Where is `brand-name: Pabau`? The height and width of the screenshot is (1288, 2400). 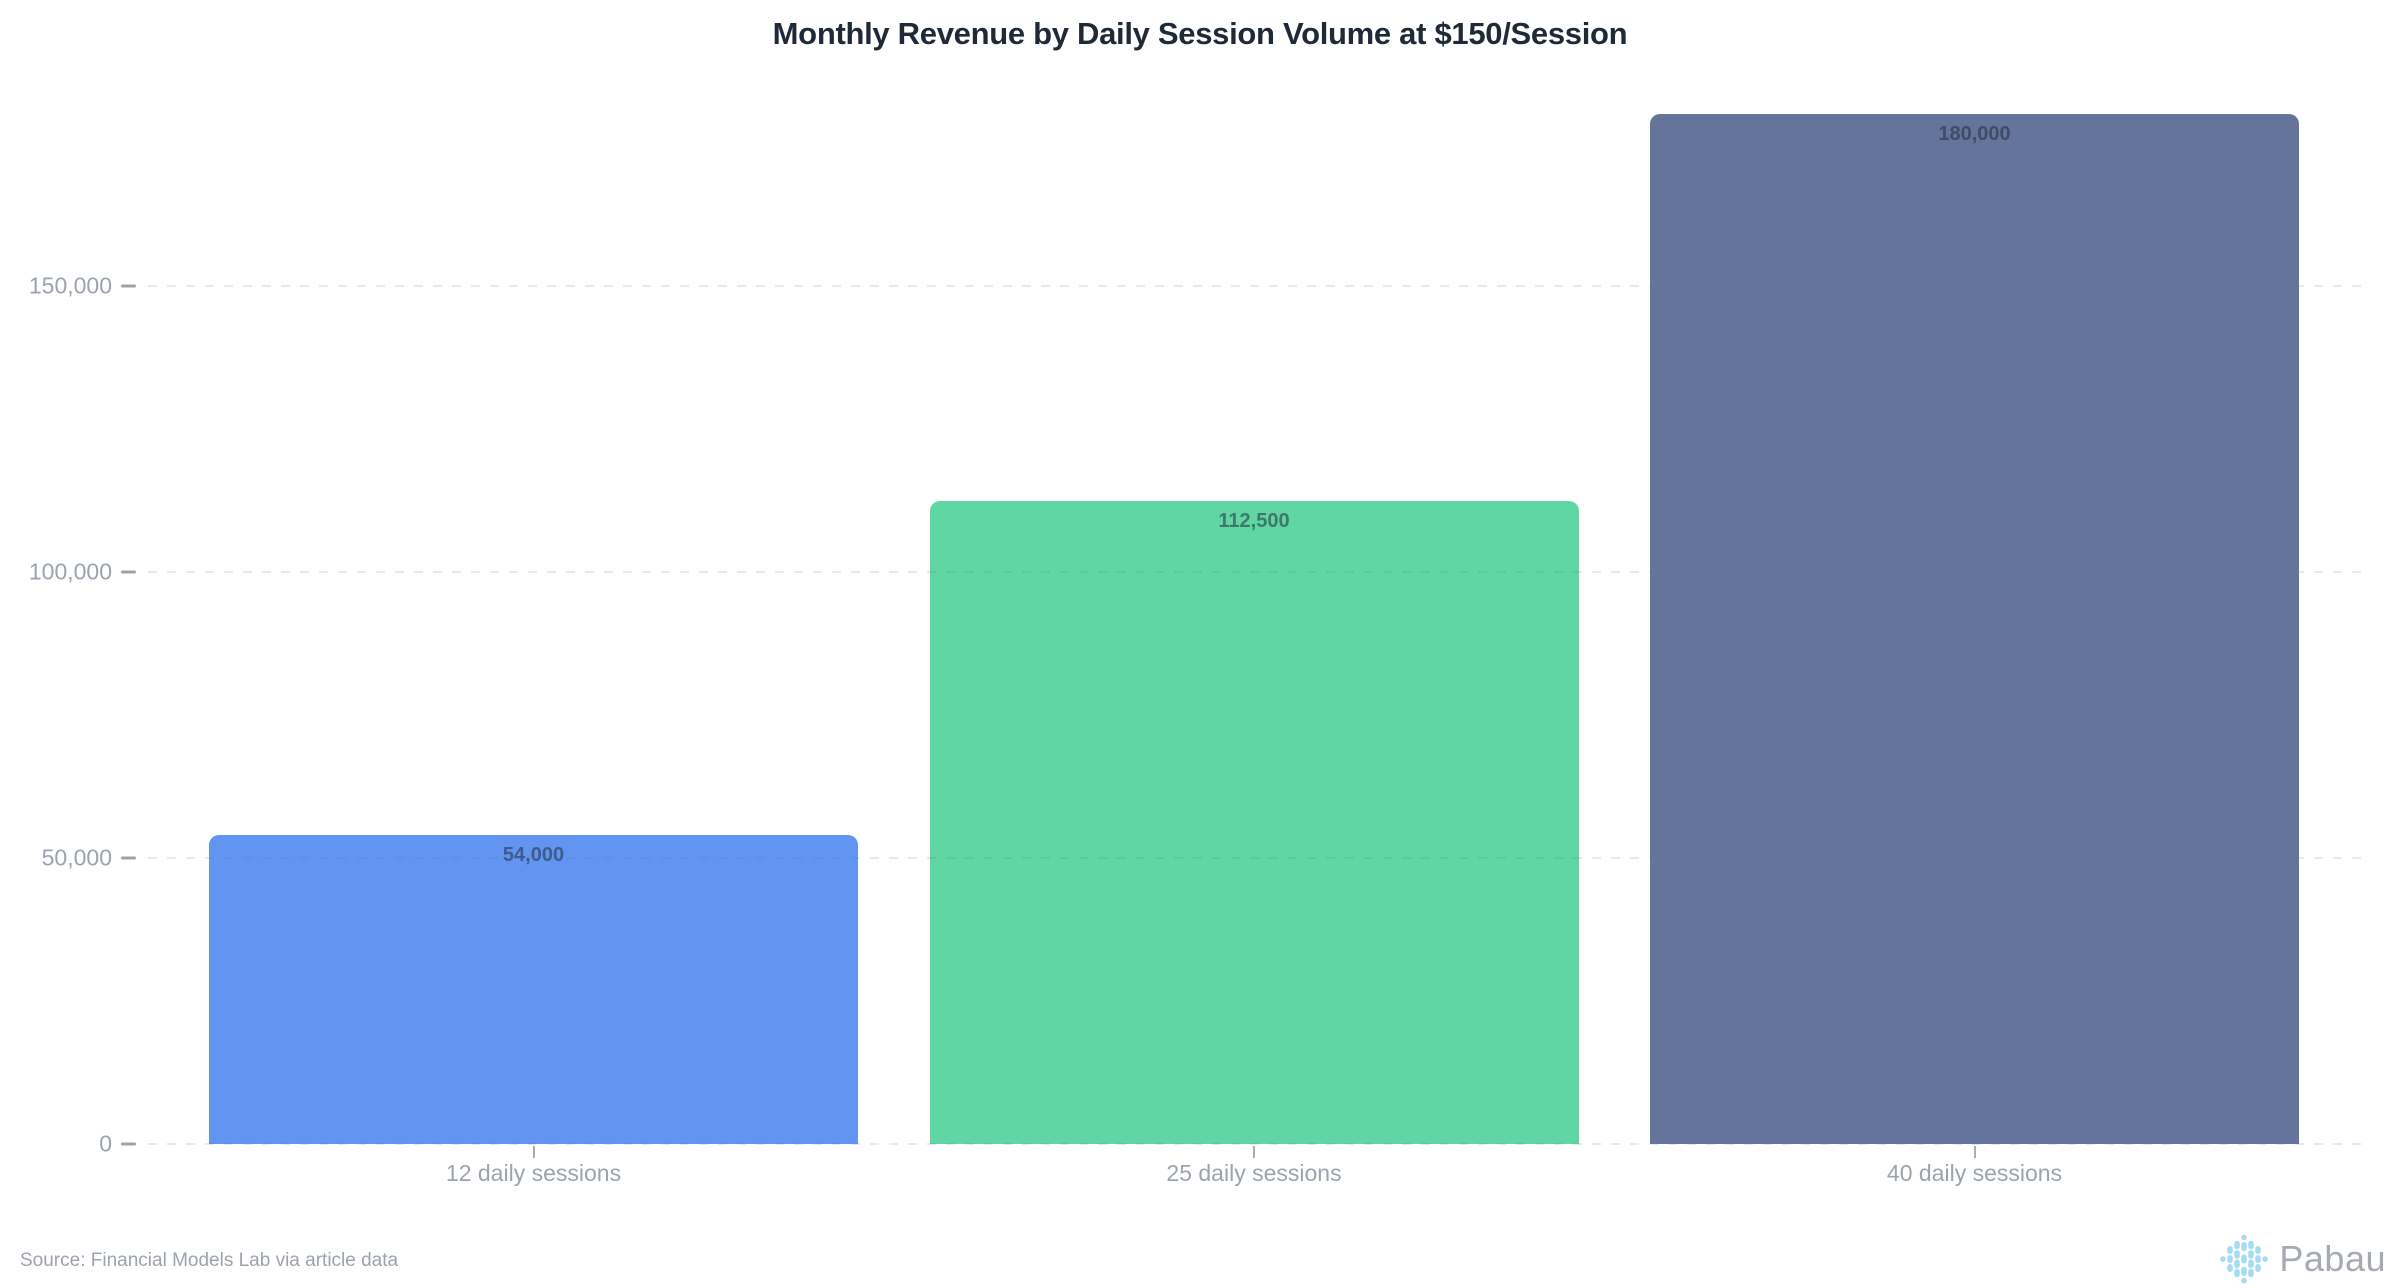
brand-name: Pabau is located at coordinates (2332, 1258).